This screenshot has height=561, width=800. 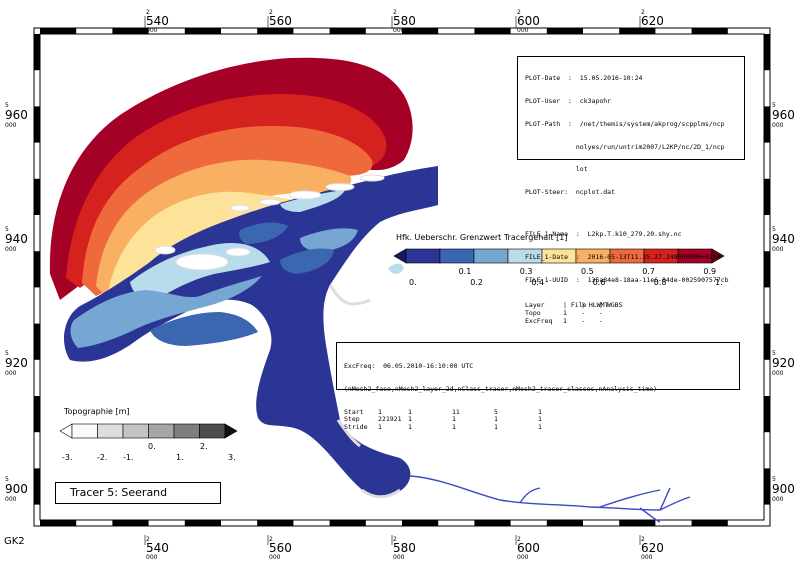 What do you see at coordinates (648, 271) in the screenshot?
I see `tracer-label-top: 0.7` at bounding box center [648, 271].